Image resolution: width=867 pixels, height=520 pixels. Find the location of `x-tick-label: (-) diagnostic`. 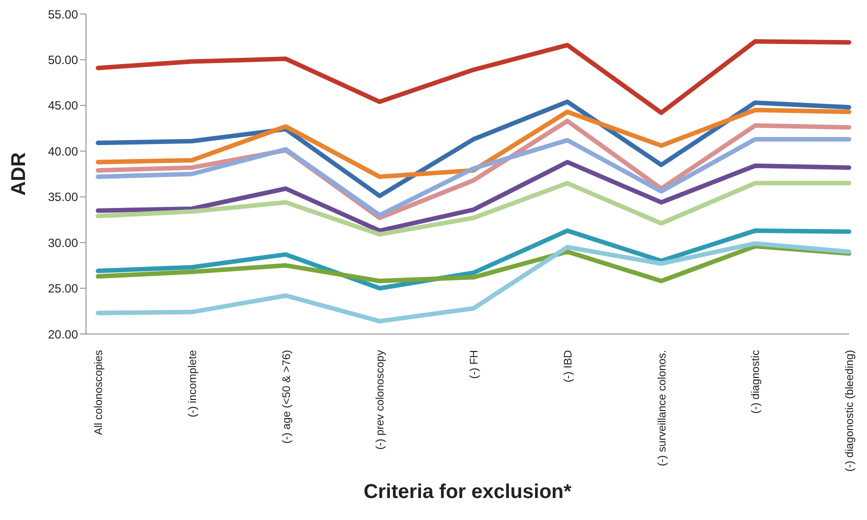

x-tick-label: (-) diagnostic is located at coordinates (756, 382).